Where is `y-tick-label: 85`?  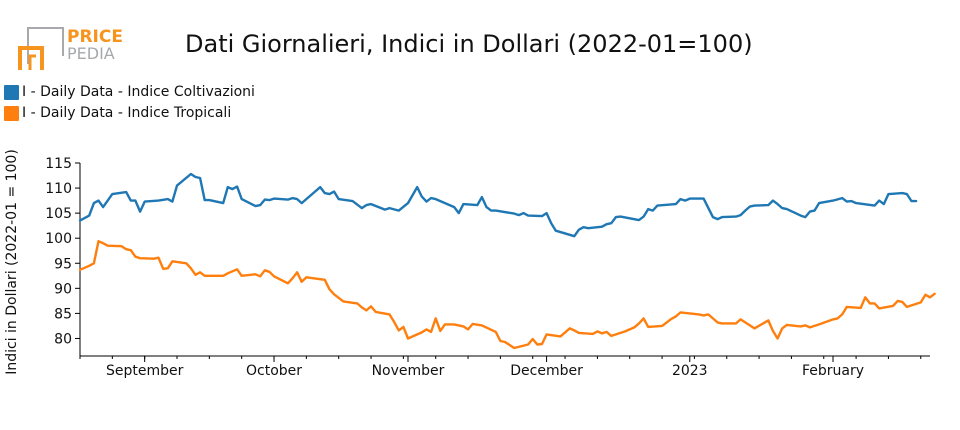 y-tick-label: 85 is located at coordinates (63, 314).